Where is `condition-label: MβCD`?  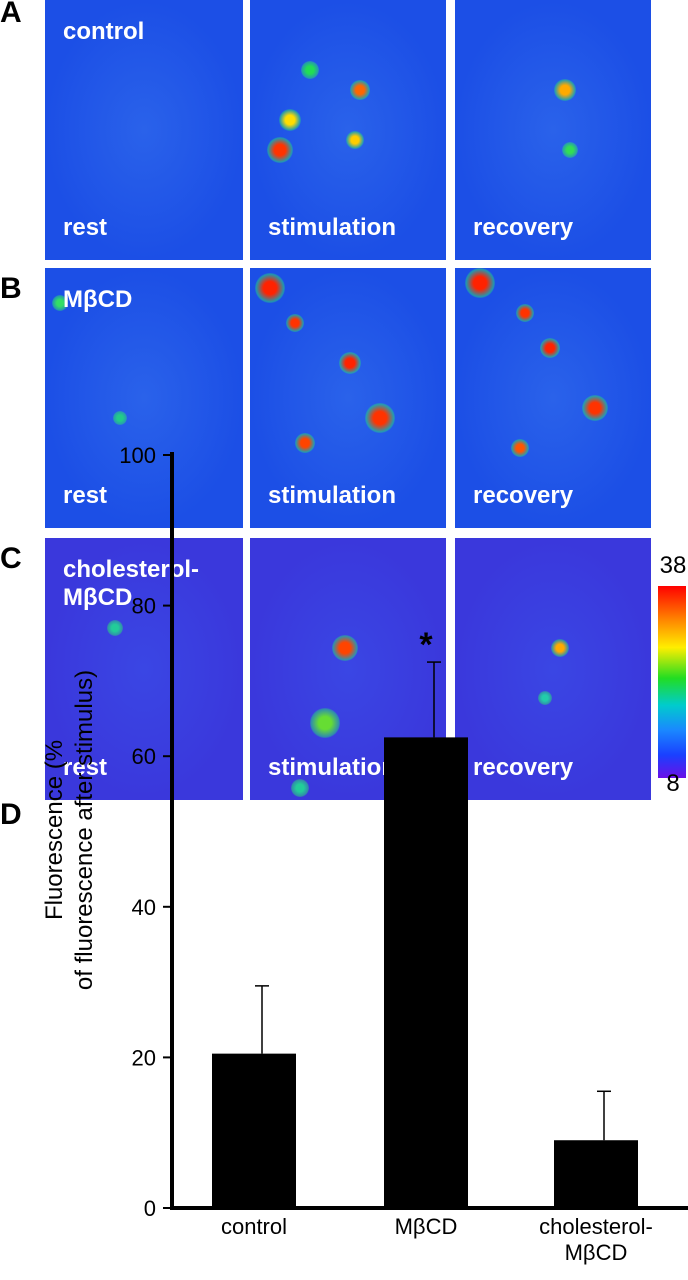 condition-label: MβCD is located at coordinates (98, 299).